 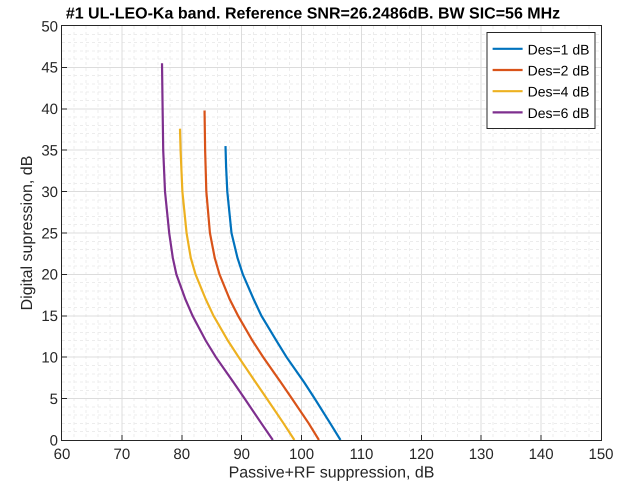 What do you see at coordinates (361, 454) in the screenshot?
I see `x-tick-label: 110` at bounding box center [361, 454].